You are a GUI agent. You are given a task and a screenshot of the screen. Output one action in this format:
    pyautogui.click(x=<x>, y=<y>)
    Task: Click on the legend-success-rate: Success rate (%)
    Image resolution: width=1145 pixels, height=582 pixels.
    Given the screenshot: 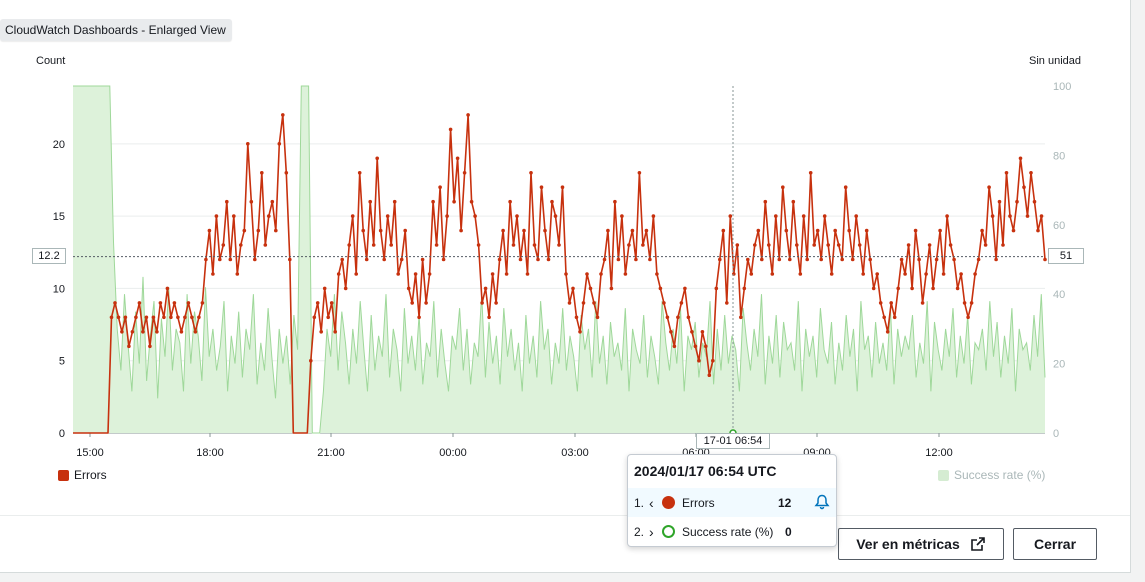 What is the action you would take?
    pyautogui.click(x=991, y=475)
    